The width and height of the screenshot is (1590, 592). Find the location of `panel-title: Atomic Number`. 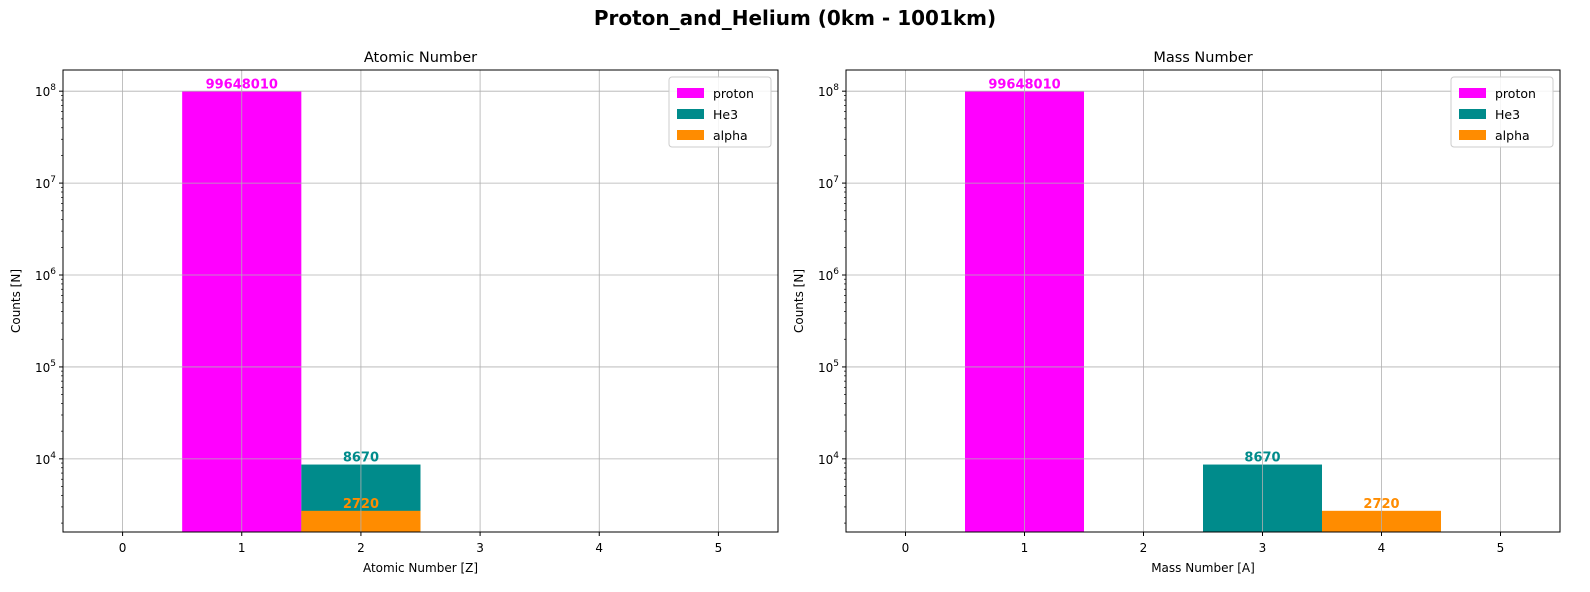

panel-title: Atomic Number is located at coordinates (420, 58).